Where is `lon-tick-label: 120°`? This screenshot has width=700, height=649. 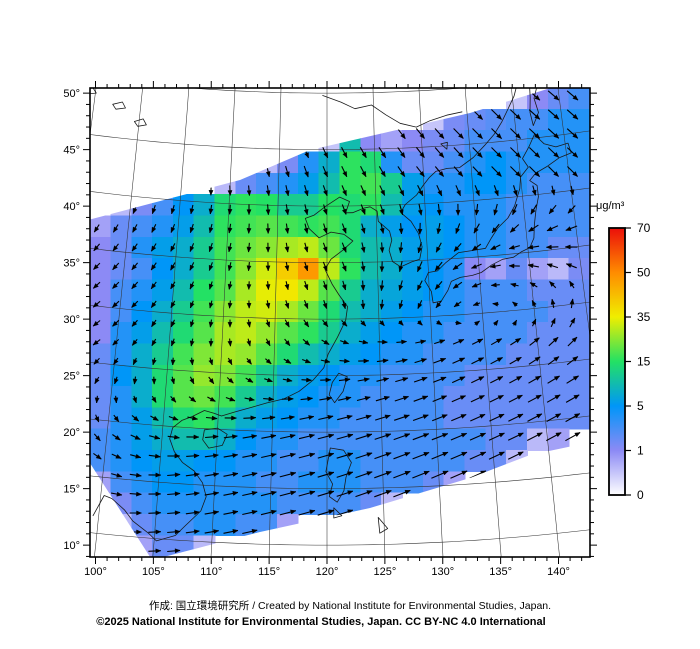 lon-tick-label: 120° is located at coordinates (327, 572).